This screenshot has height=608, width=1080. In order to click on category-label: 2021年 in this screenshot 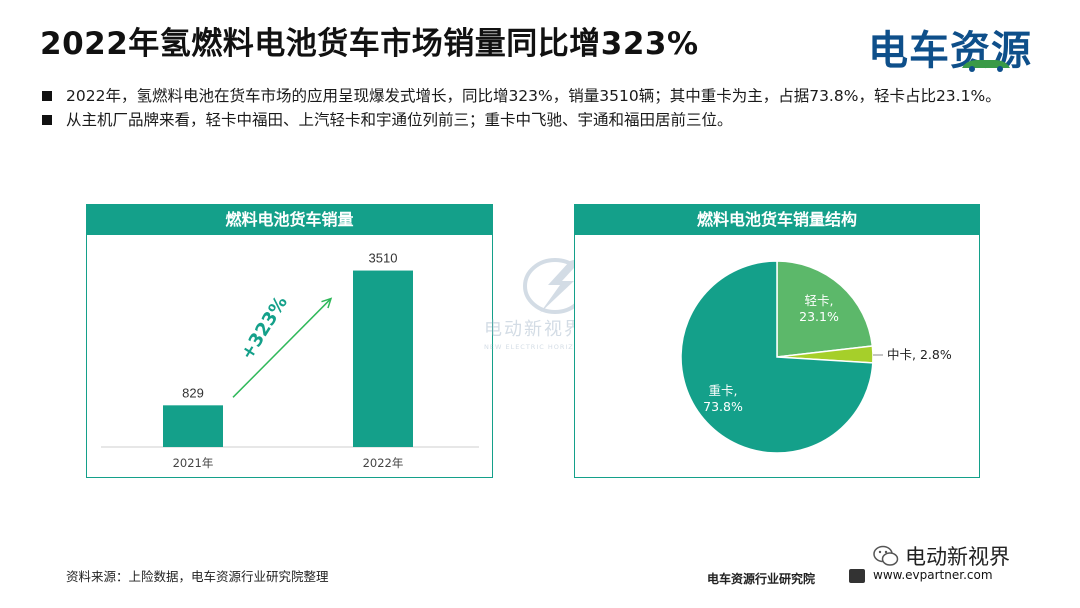, I will do `click(193, 463)`.